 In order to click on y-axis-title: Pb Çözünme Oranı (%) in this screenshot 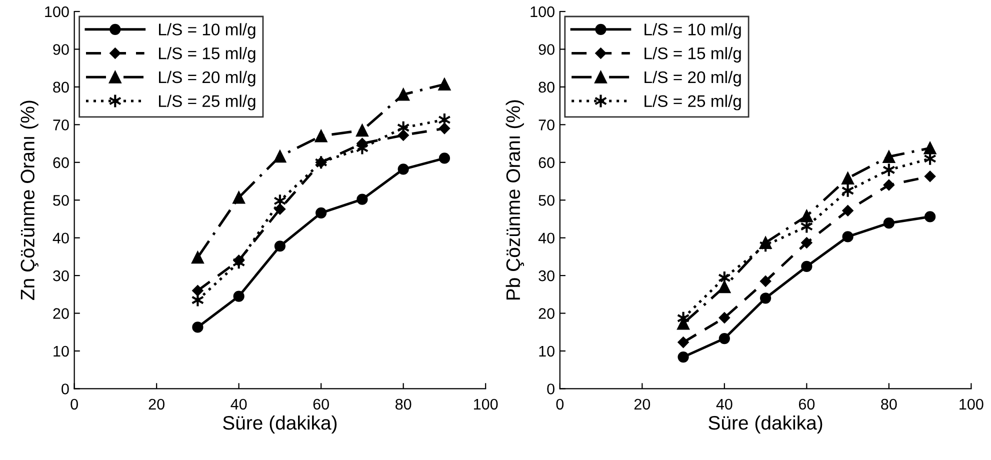, I will do `click(515, 200)`.